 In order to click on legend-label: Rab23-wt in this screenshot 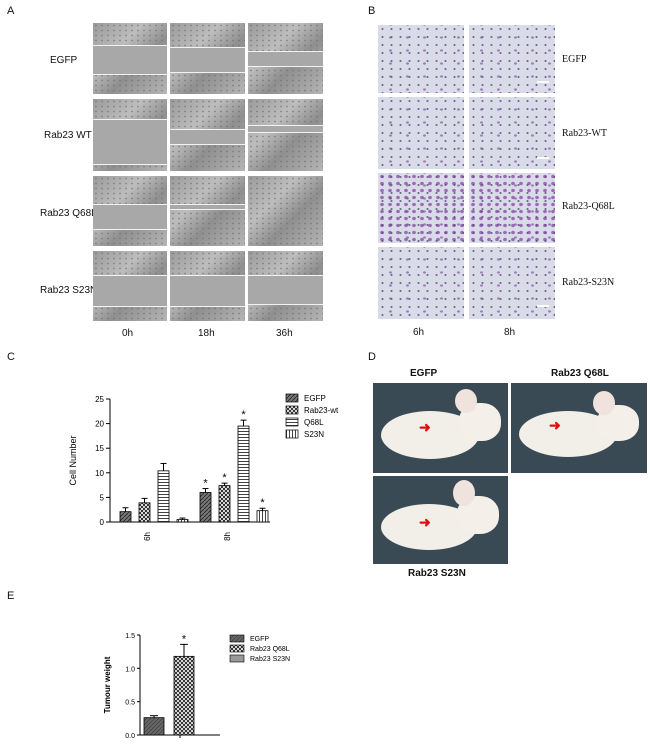, I will do `click(321, 410)`.